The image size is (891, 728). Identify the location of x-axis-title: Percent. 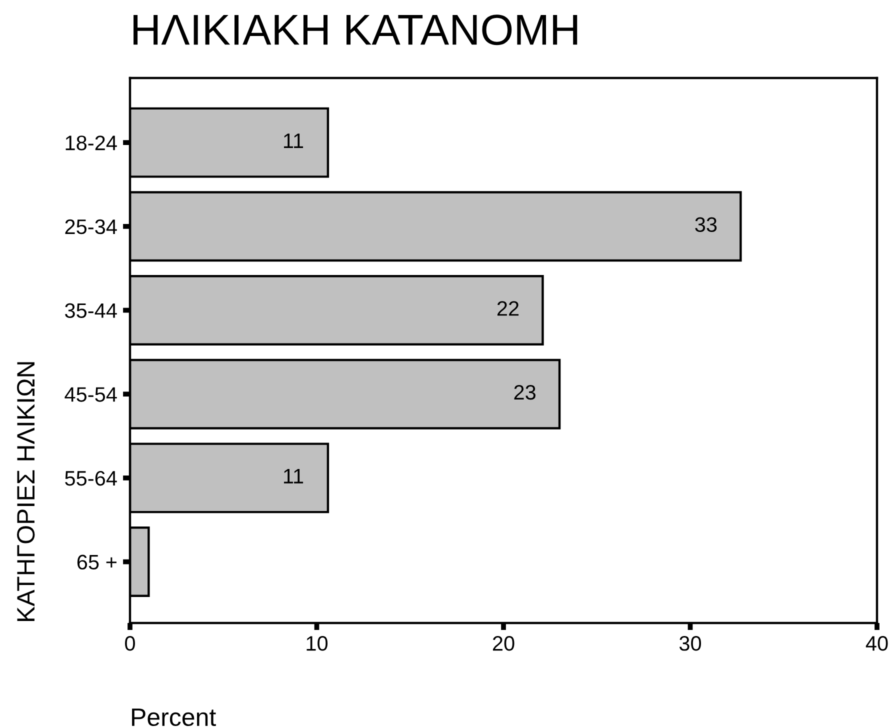
(174, 717).